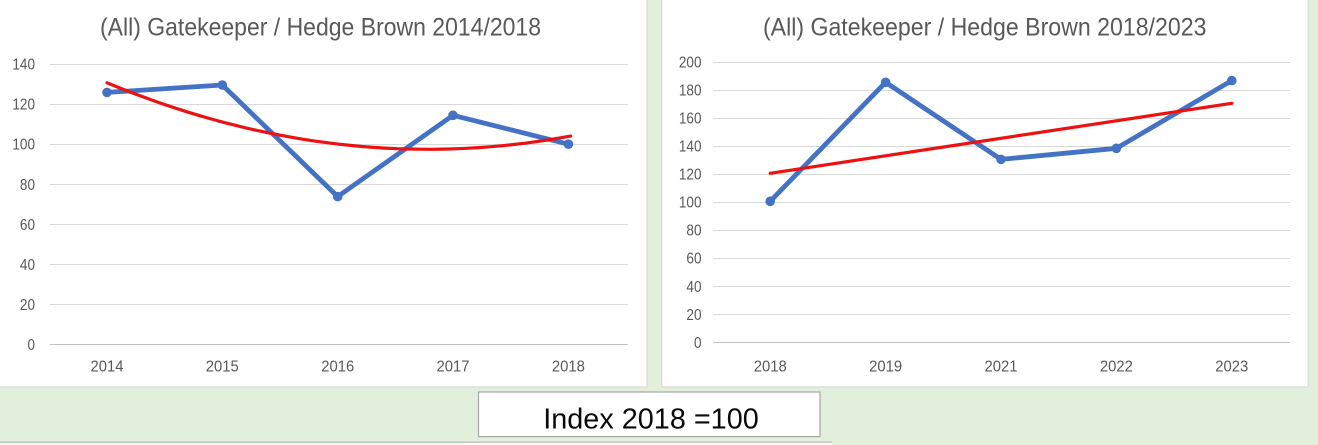 This screenshot has height=445, width=1318. I want to click on svg-text: 2017, so click(453, 367).